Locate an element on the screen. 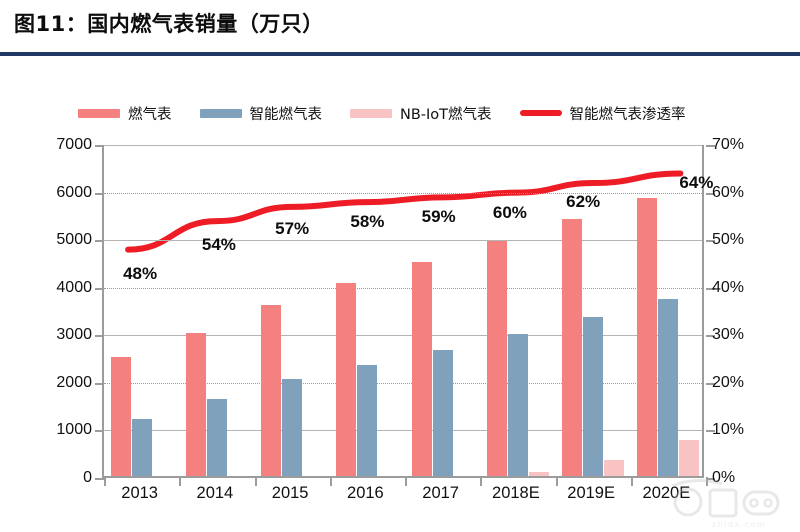 This screenshot has height=532, width=800. data-label: 54% is located at coordinates (218, 245).